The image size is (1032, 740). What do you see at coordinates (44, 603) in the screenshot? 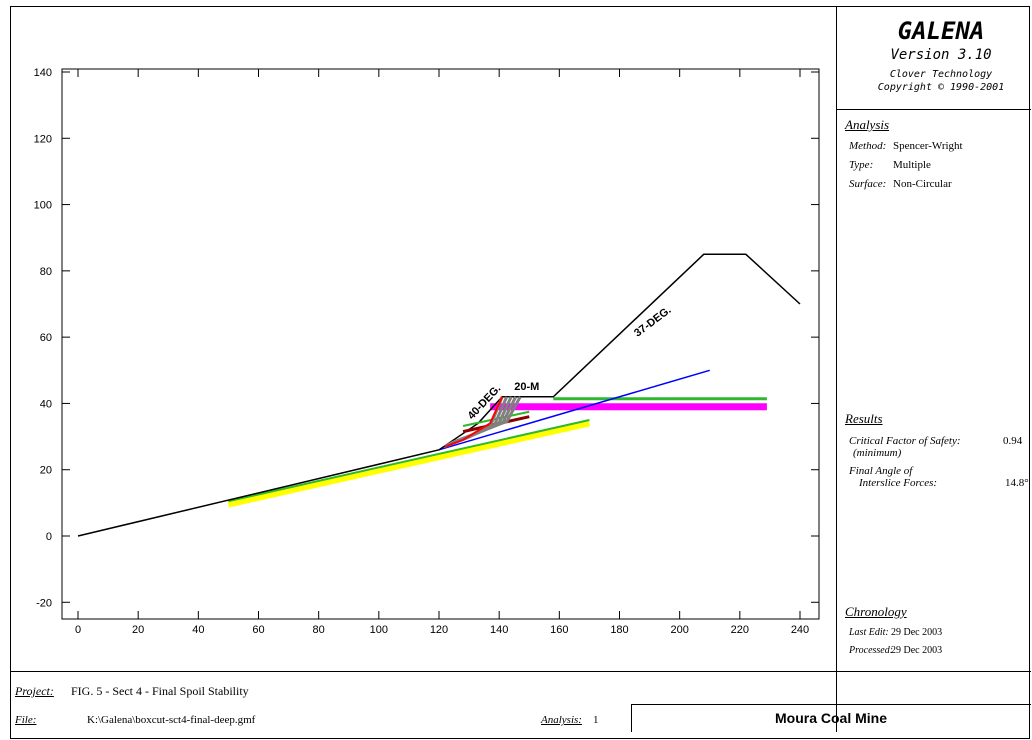
I see `y-tick-label: -20` at bounding box center [44, 603].